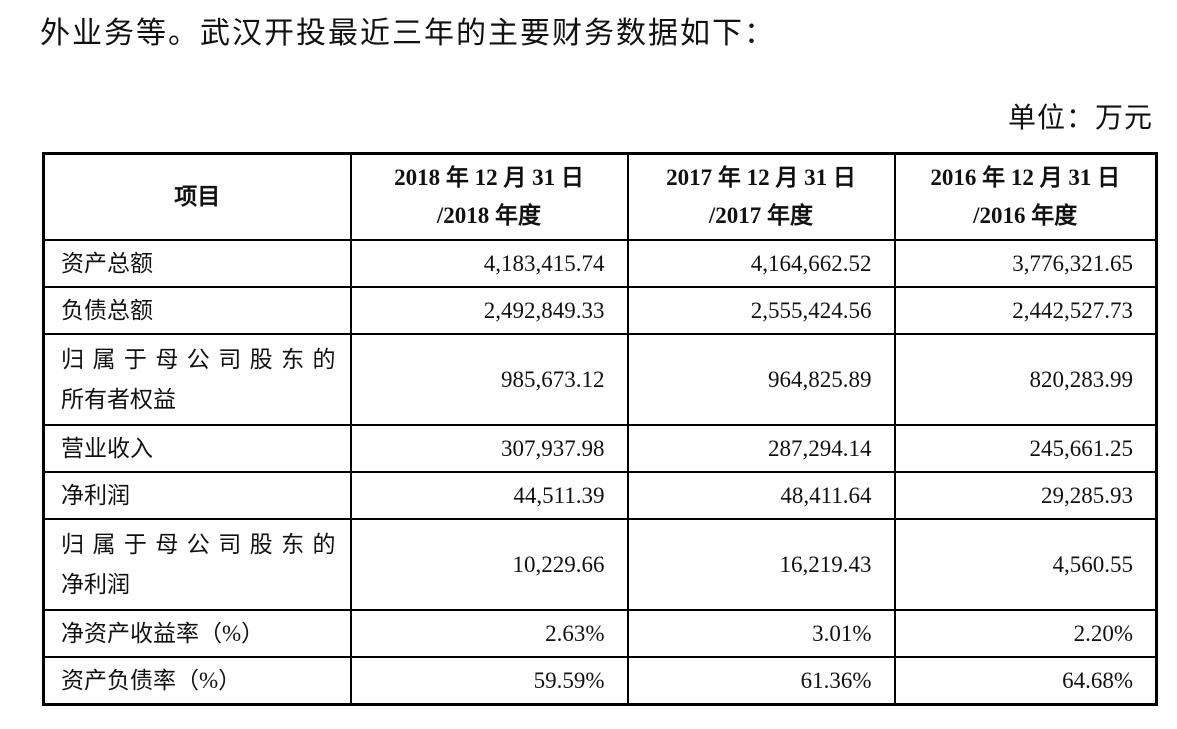 This screenshot has width=1177, height=729. What do you see at coordinates (489, 215) in the screenshot?
I see `header-2018-line2: /2018 年度` at bounding box center [489, 215].